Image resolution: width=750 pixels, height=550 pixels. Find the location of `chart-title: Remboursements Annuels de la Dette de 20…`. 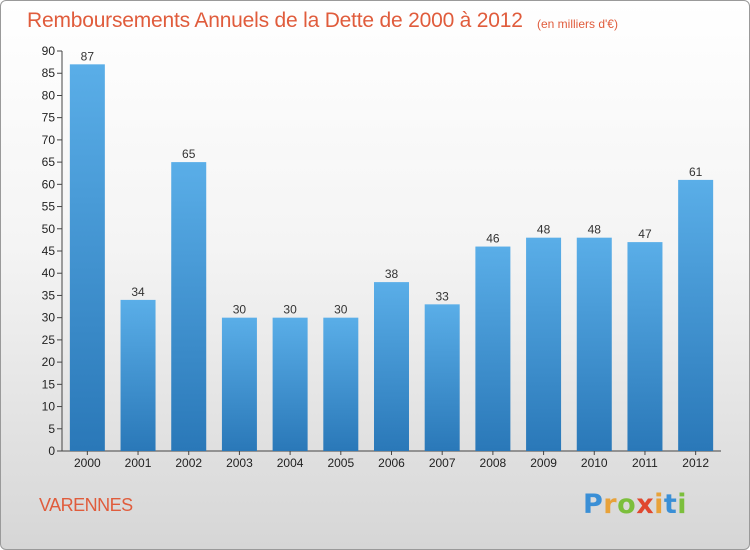

chart-title: Remboursements Annuels de la Dette de 20… is located at coordinates (275, 20).